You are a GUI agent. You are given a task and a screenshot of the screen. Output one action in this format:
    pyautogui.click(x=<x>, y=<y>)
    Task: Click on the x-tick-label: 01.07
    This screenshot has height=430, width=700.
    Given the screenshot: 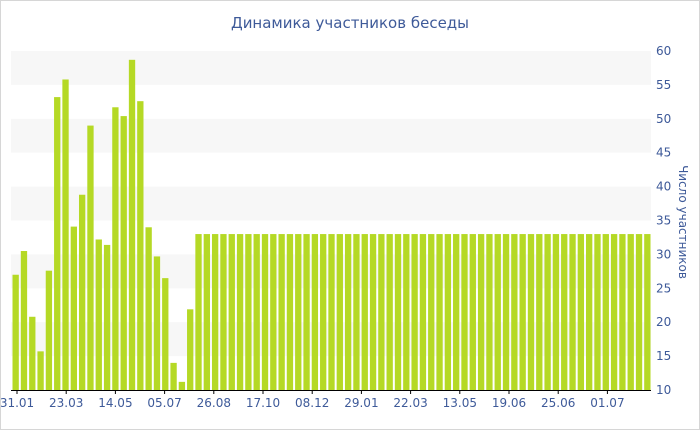 What is the action you would take?
    pyautogui.click(x=607, y=403)
    